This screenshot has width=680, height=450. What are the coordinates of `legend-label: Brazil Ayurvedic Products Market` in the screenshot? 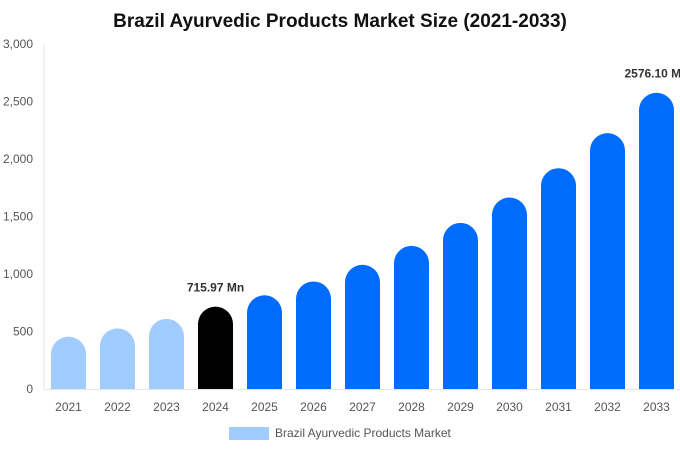 It's located at (363, 433).